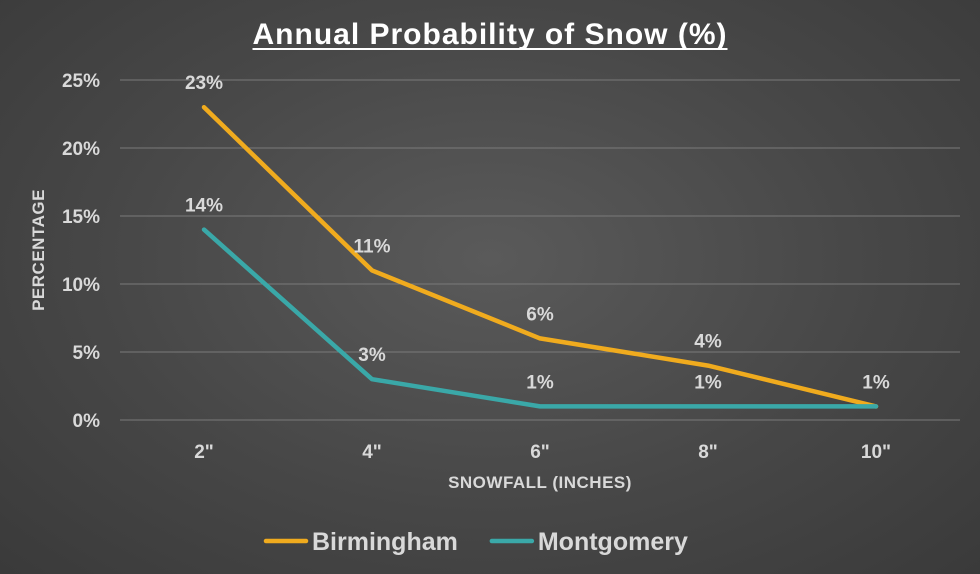 The image size is (980, 574). Describe the element at coordinates (475, 542) in the screenshot. I see `legend: Birmingham Montgomery` at that location.